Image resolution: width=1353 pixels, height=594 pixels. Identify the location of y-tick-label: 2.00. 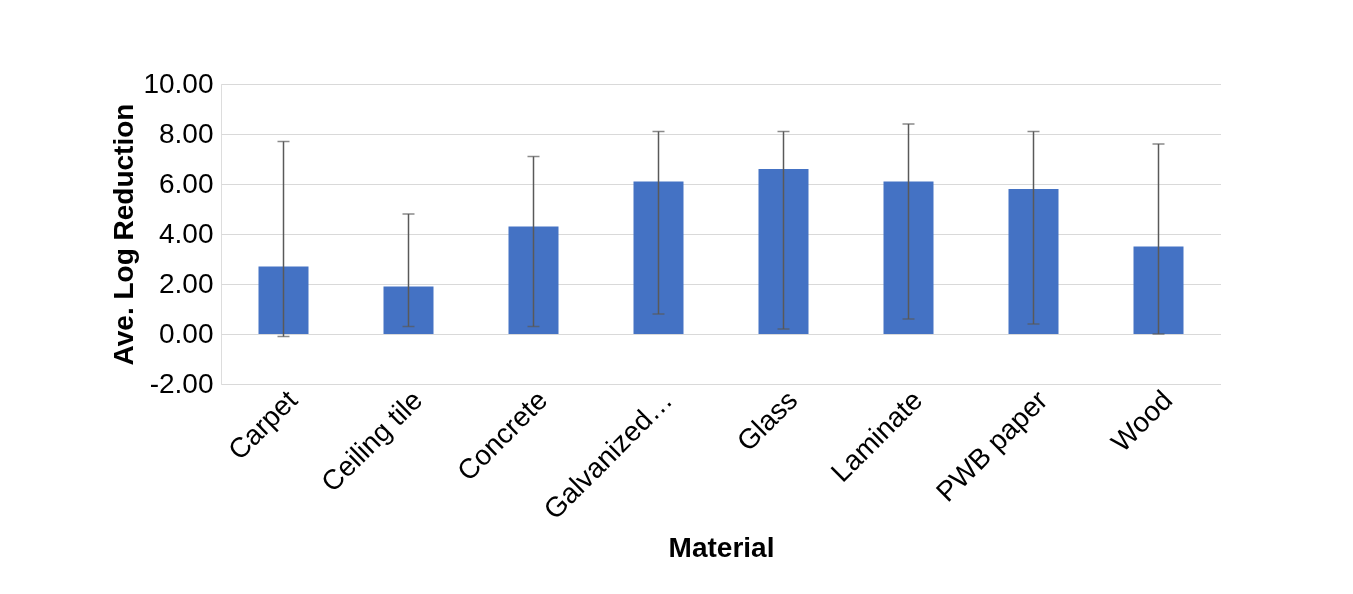
(186, 283).